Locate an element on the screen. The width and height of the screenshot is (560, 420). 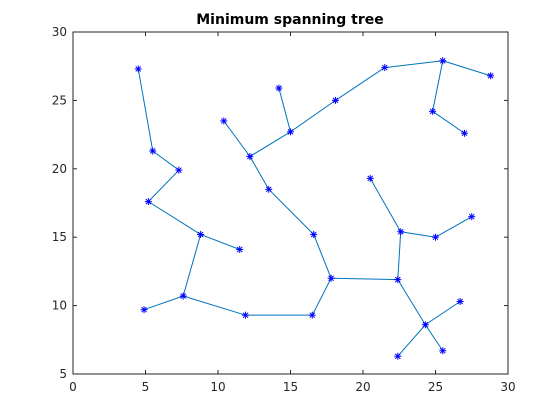
y-tick-label-5: 5 is located at coordinates (63, 374).